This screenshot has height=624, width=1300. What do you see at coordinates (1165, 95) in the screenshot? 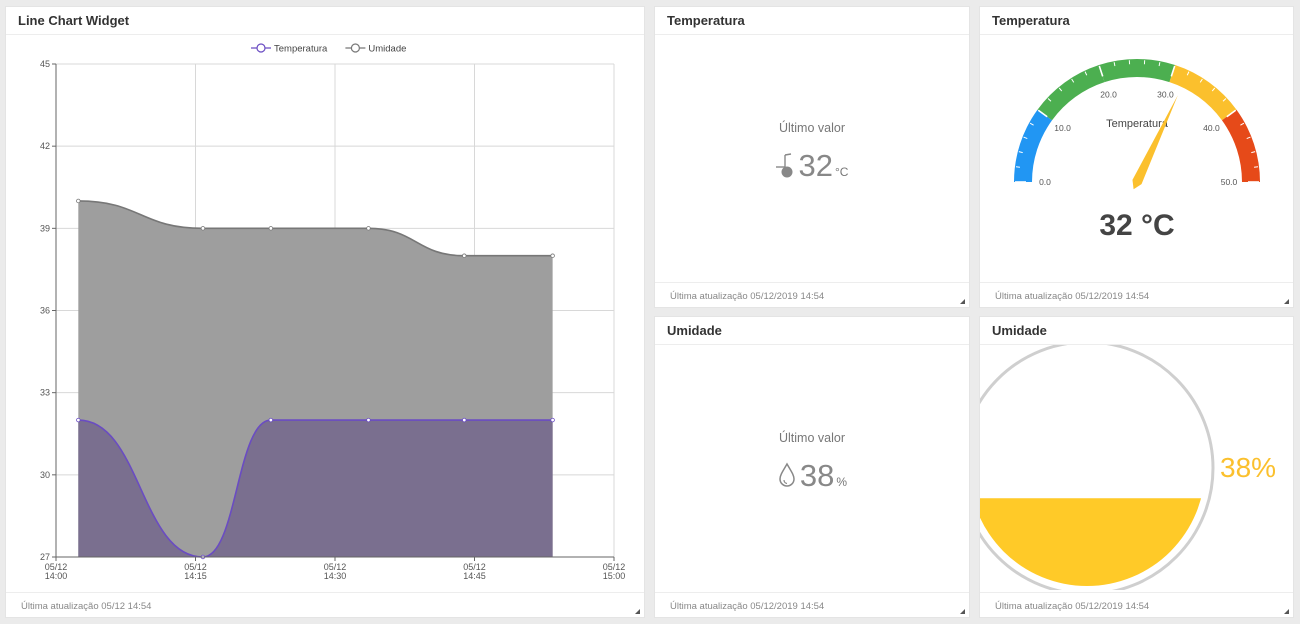
I see `gauge-tick-label: 30.0` at bounding box center [1165, 95].